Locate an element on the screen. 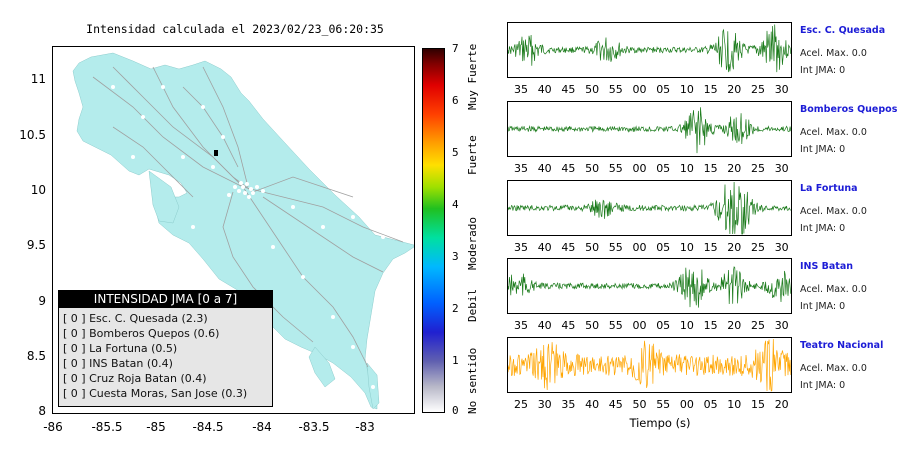 This screenshot has height=460, width=910. legend-item: [ 0 ] Cuesta Moras, San Jose (0.3) is located at coordinates (155, 393).